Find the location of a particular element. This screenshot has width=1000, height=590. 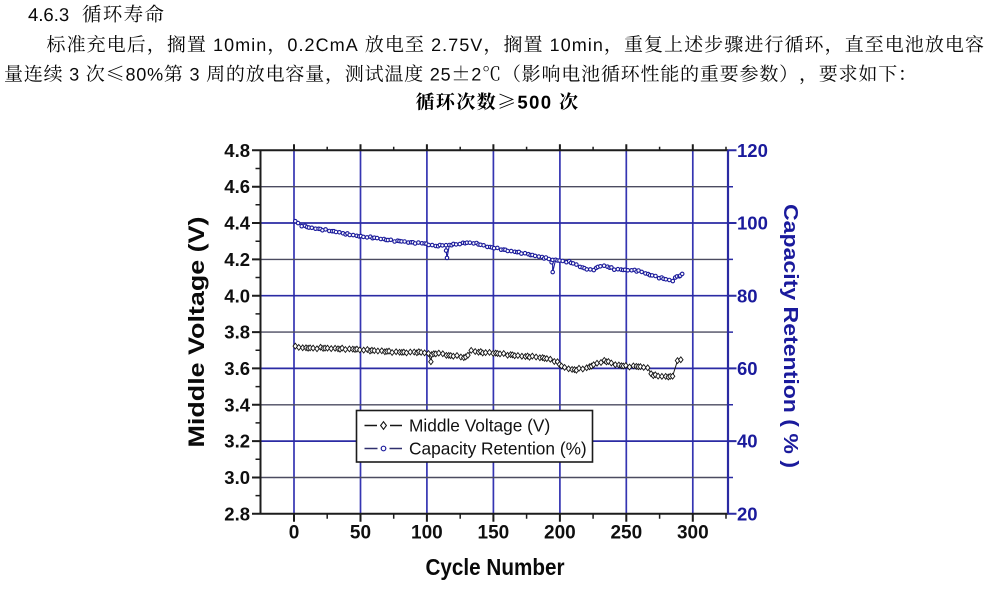

svg-text: 150 is located at coordinates (494, 533).